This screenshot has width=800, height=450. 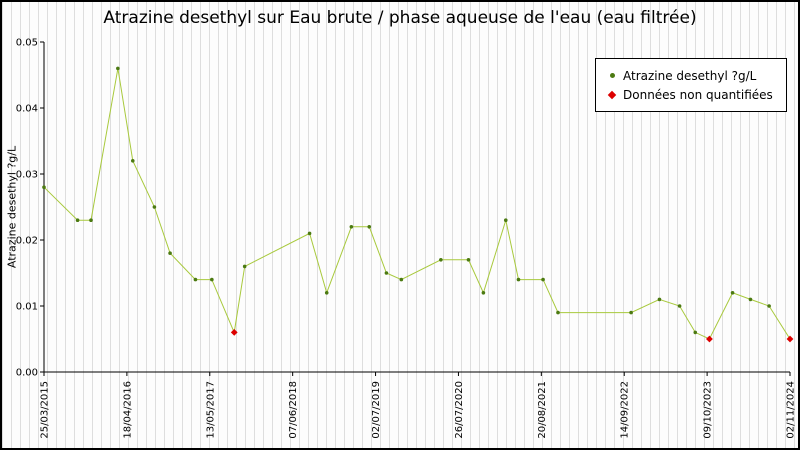 I want to click on series-dot-marker-icon, so click(x=612, y=75).